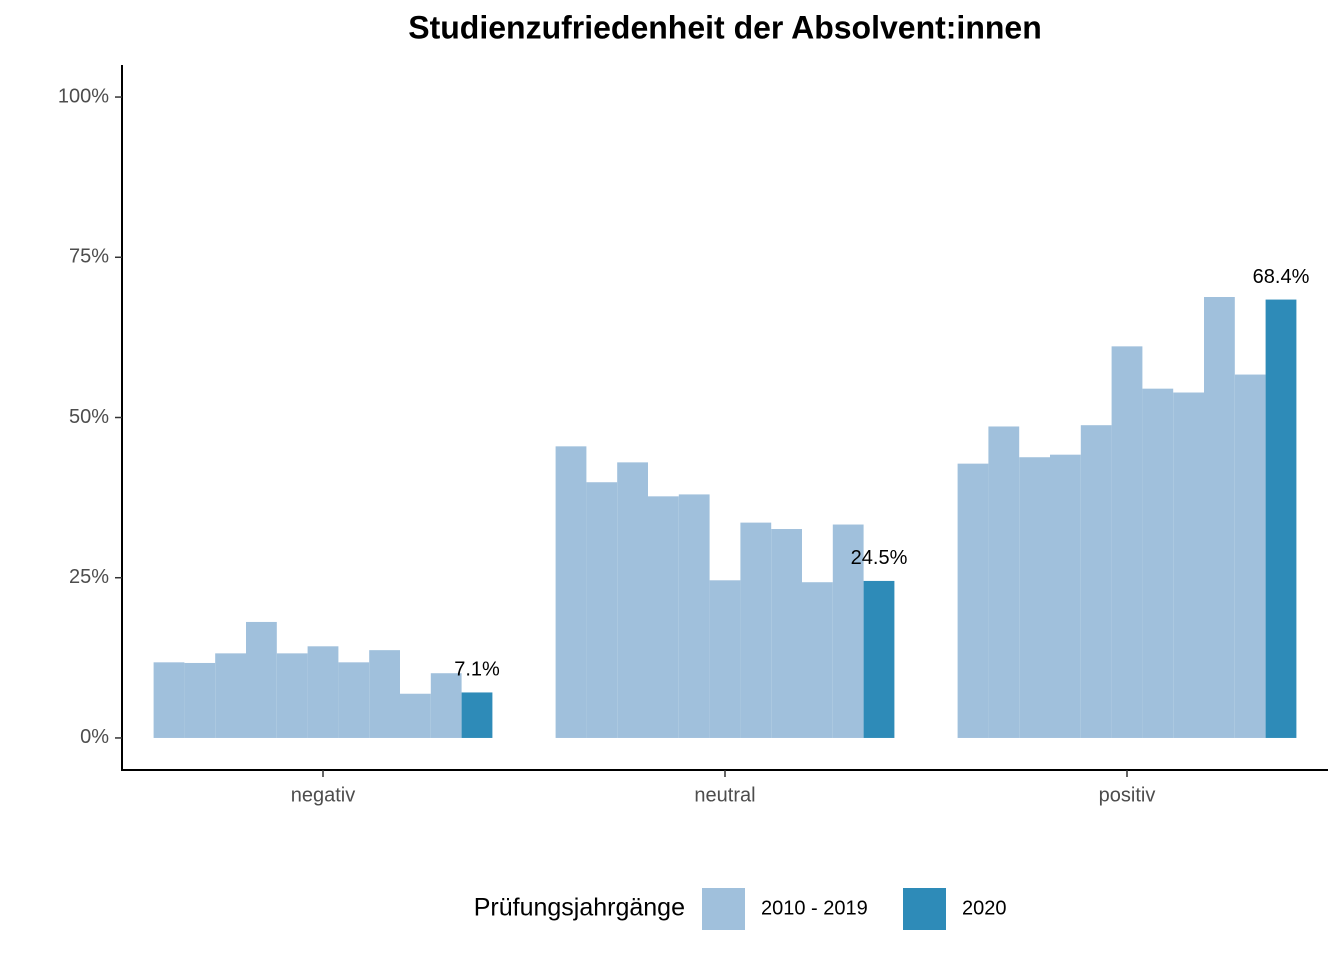 This screenshot has height=960, width=1344. Describe the element at coordinates (1281, 277) in the screenshot. I see `value-label: 68.4%` at that location.